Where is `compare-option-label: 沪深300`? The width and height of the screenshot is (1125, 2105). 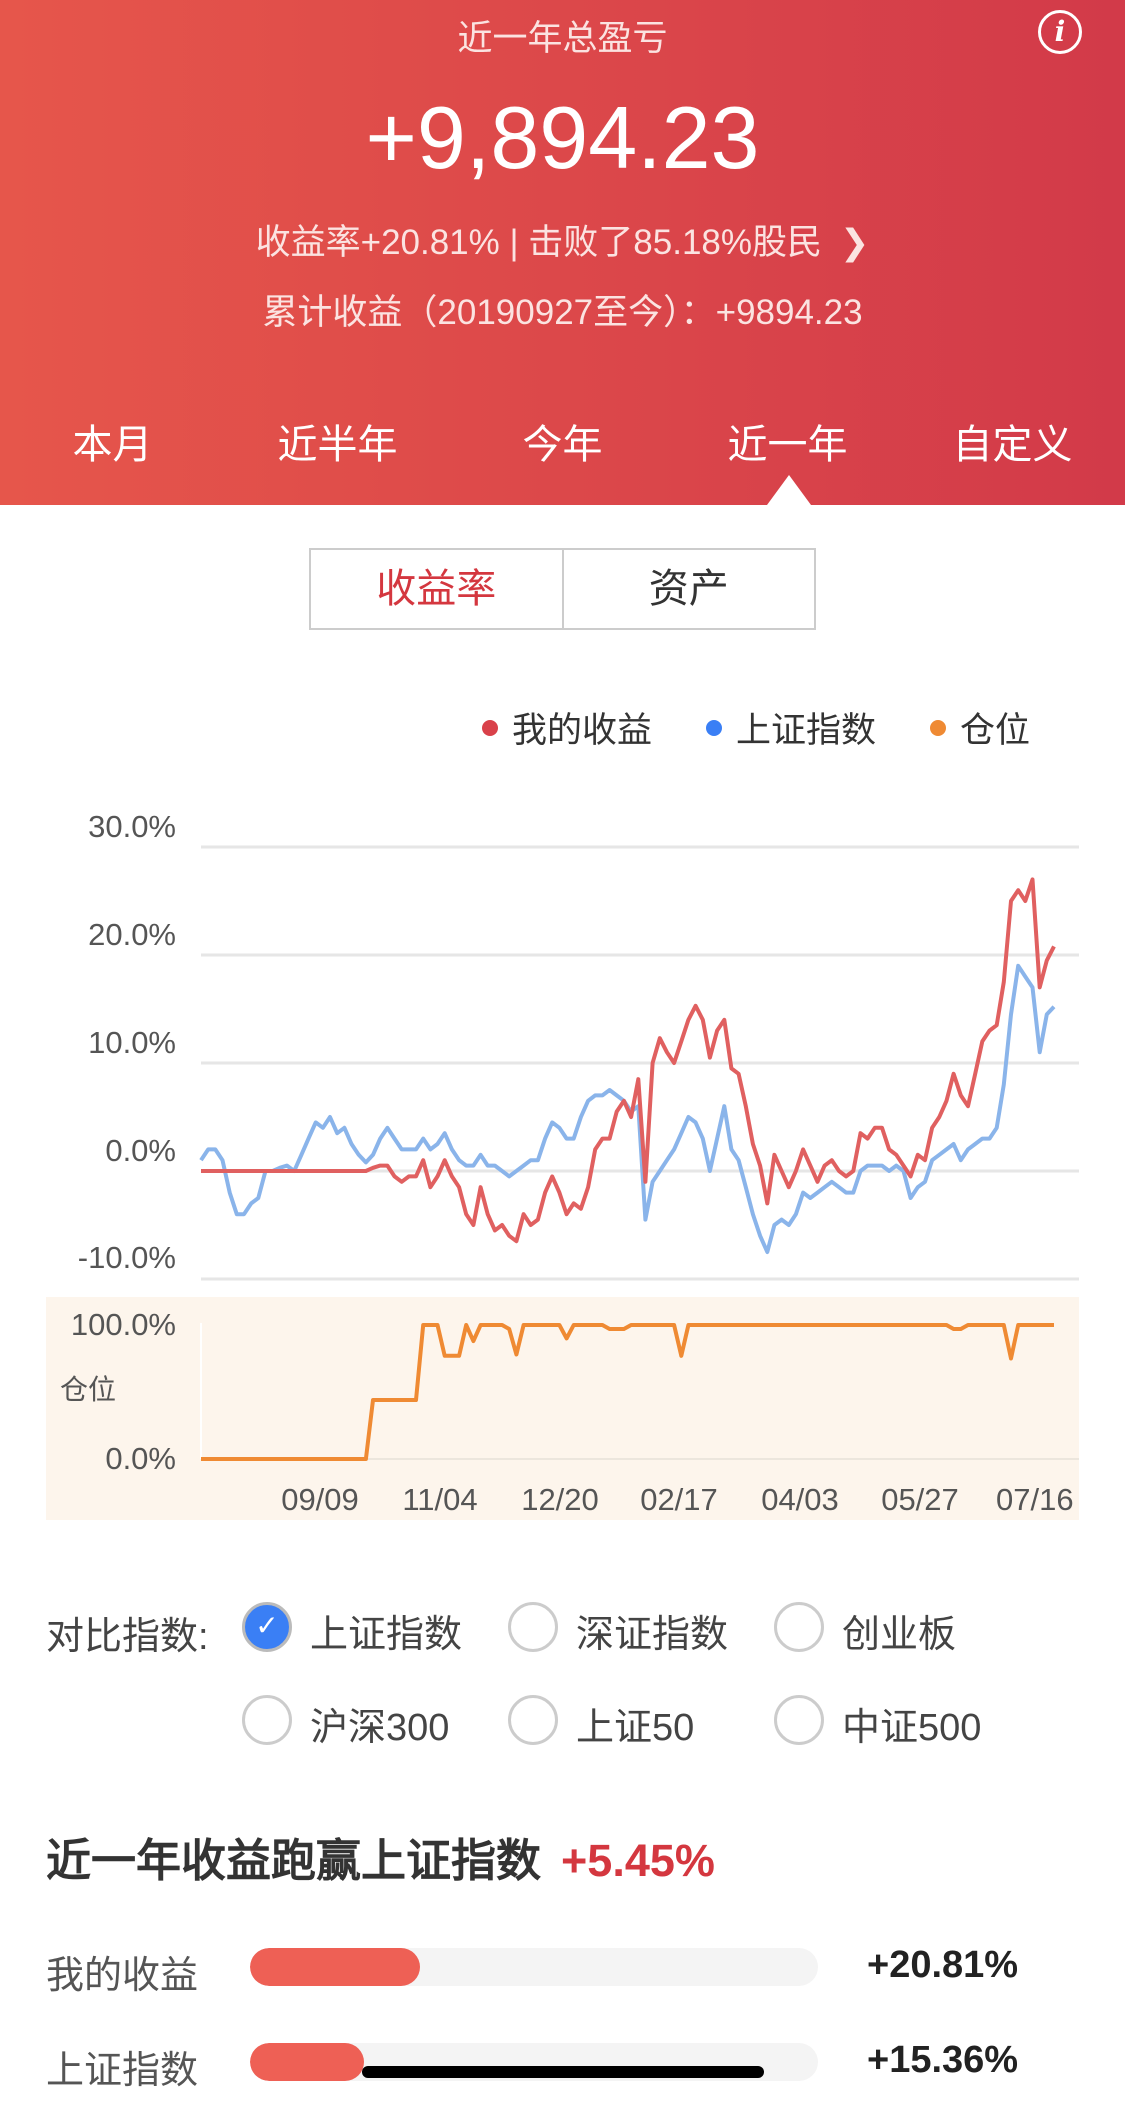
compare-option-label: 沪深300 is located at coordinates (380, 1728).